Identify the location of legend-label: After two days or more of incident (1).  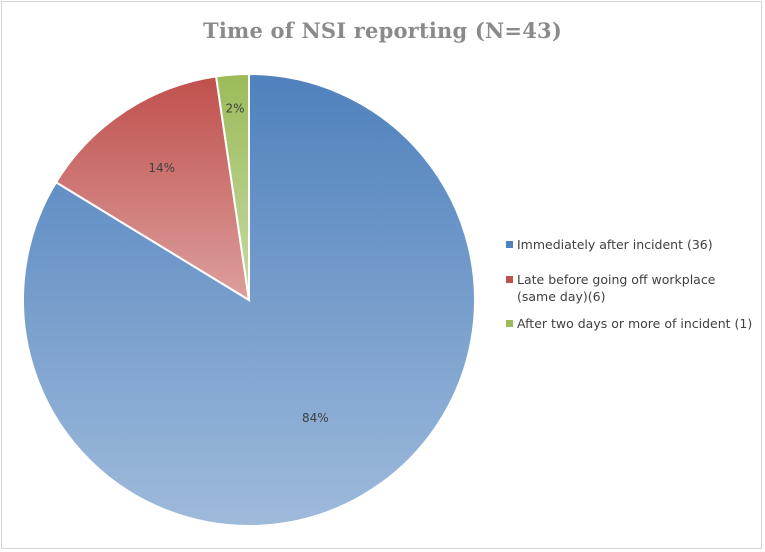
(635, 323).